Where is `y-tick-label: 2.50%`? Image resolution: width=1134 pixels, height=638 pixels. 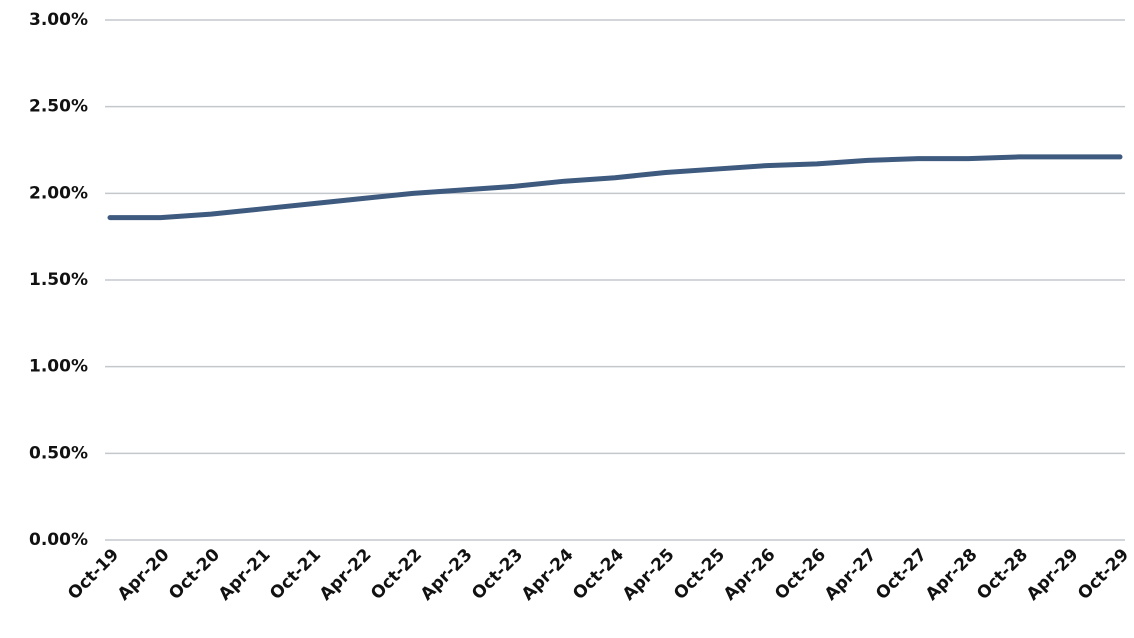
y-tick-label: 2.50% is located at coordinates (58, 107).